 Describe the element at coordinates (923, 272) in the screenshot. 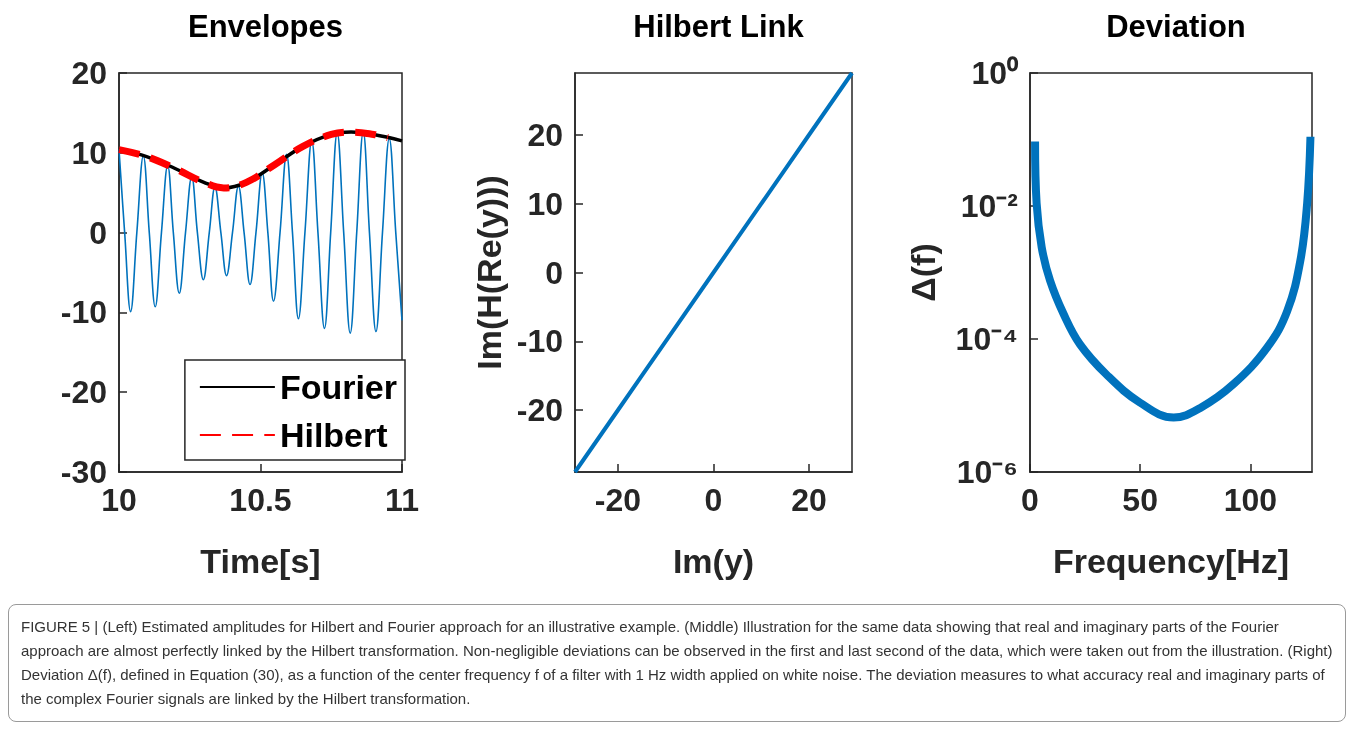

I see `y-axis-title: Δ(f)` at that location.